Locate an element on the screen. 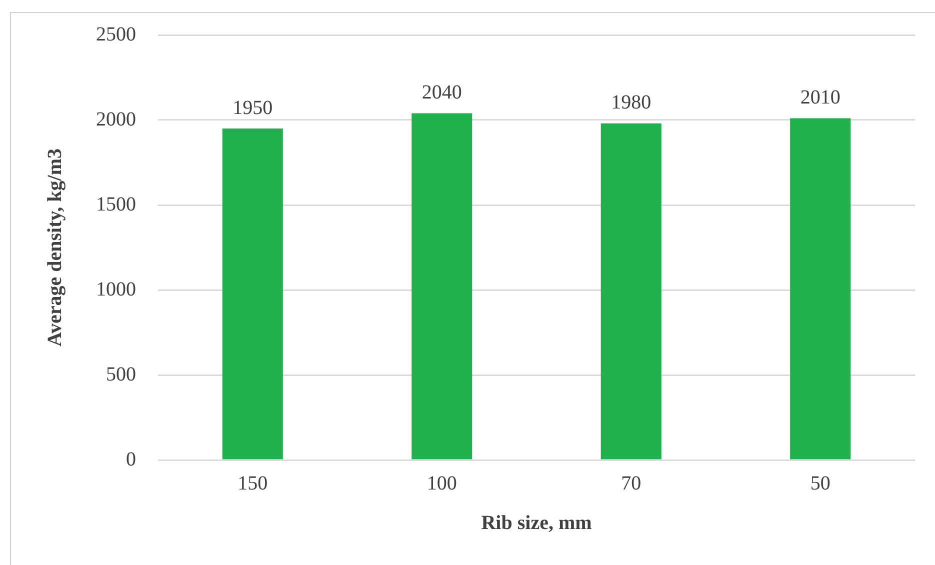 This screenshot has width=935, height=565. data-label: 2010 is located at coordinates (820, 97).